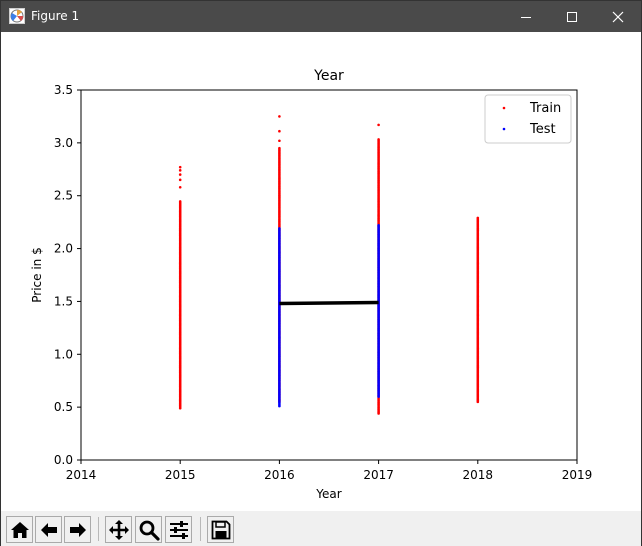 The height and width of the screenshot is (546, 642). I want to click on x-tick-label: 2017, so click(378, 475).